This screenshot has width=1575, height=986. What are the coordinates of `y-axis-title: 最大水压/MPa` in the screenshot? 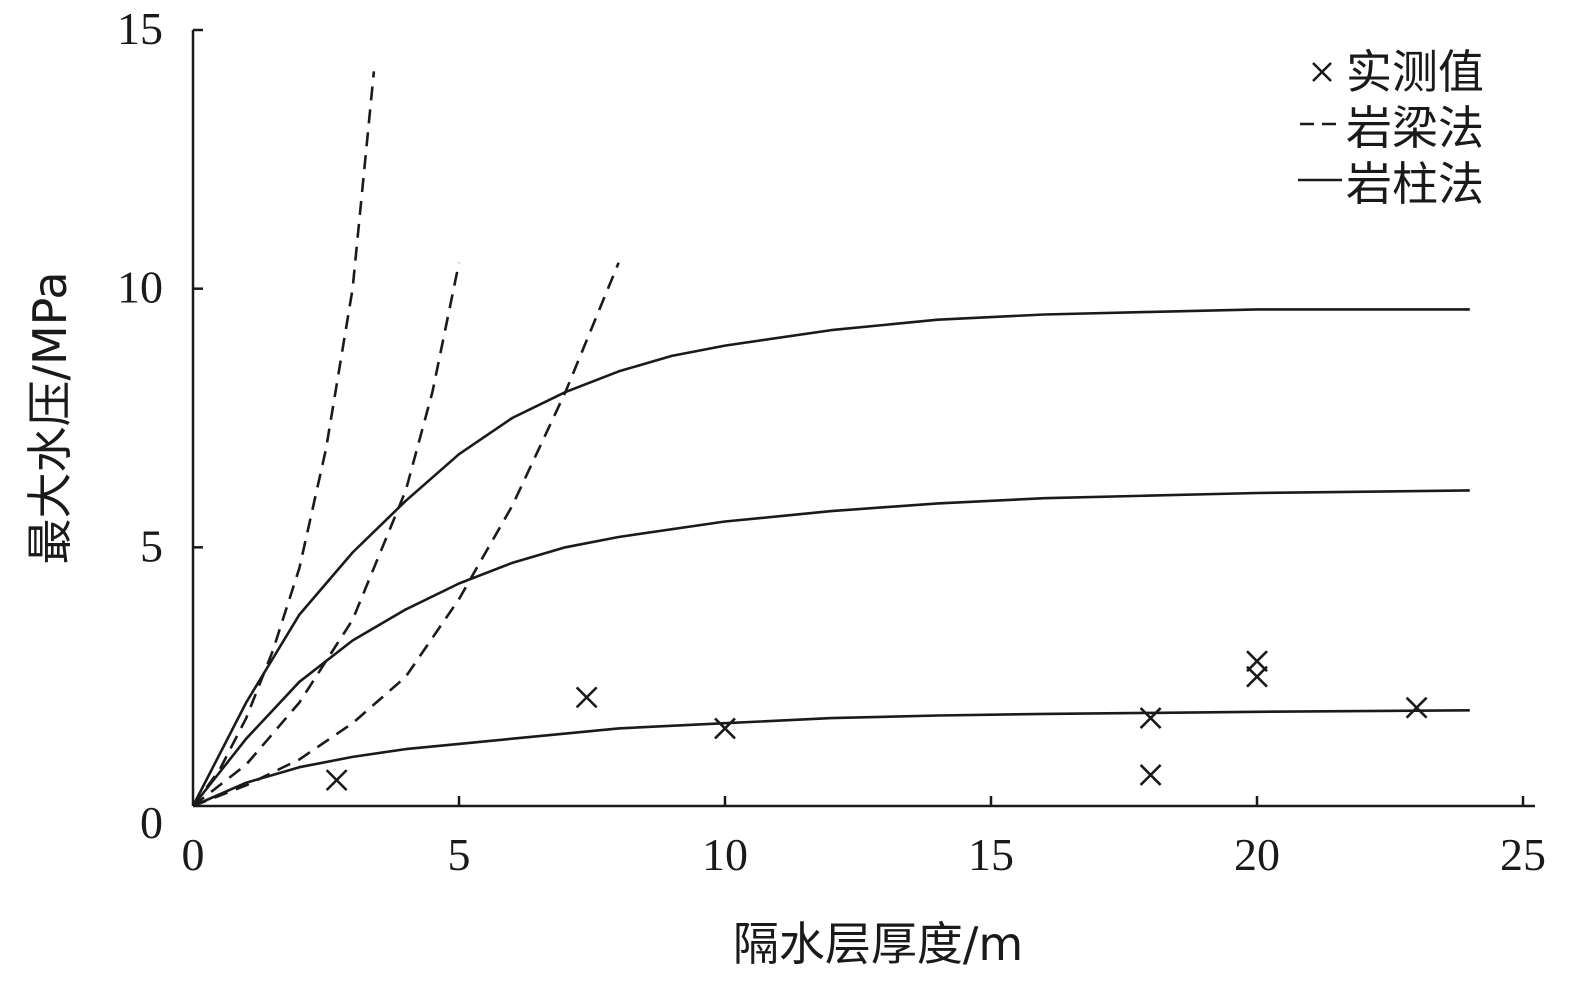 It's located at (50, 417).